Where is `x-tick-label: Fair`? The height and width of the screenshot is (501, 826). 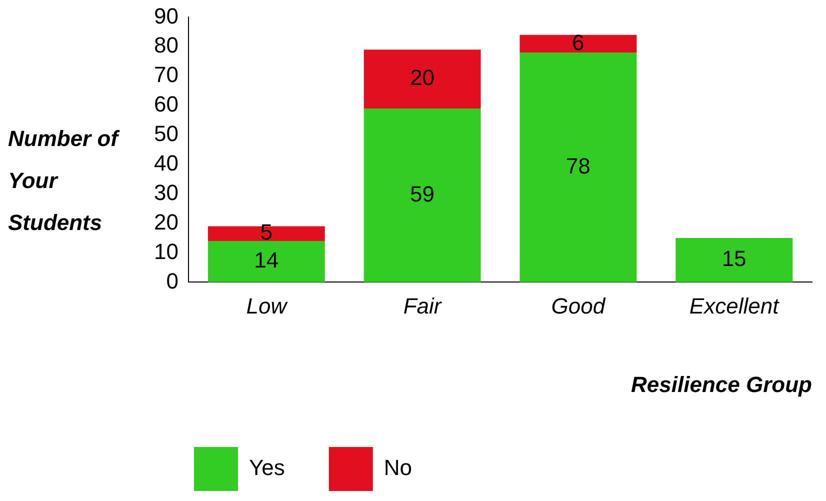 x-tick-label: Fair is located at coordinates (423, 306).